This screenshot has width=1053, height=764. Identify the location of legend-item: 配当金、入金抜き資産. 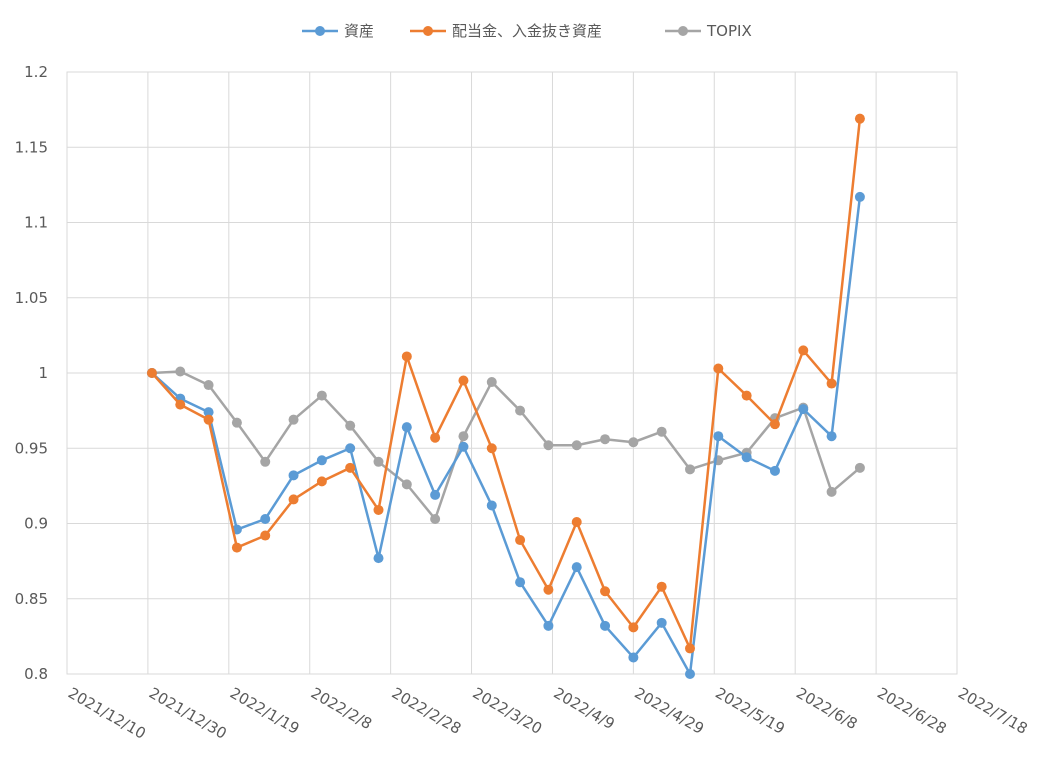
(506, 31).